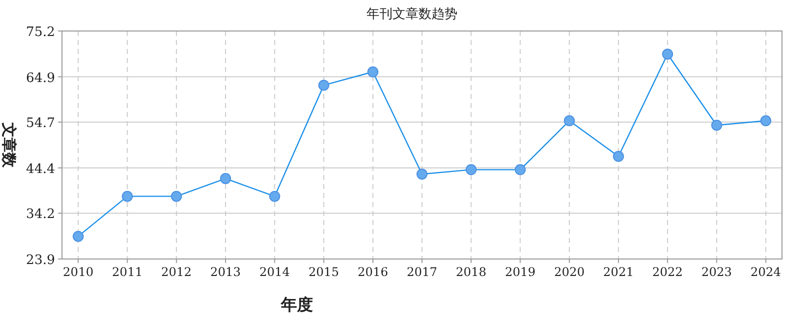  I want to click on x-tick-label: 2022, so click(667, 272).